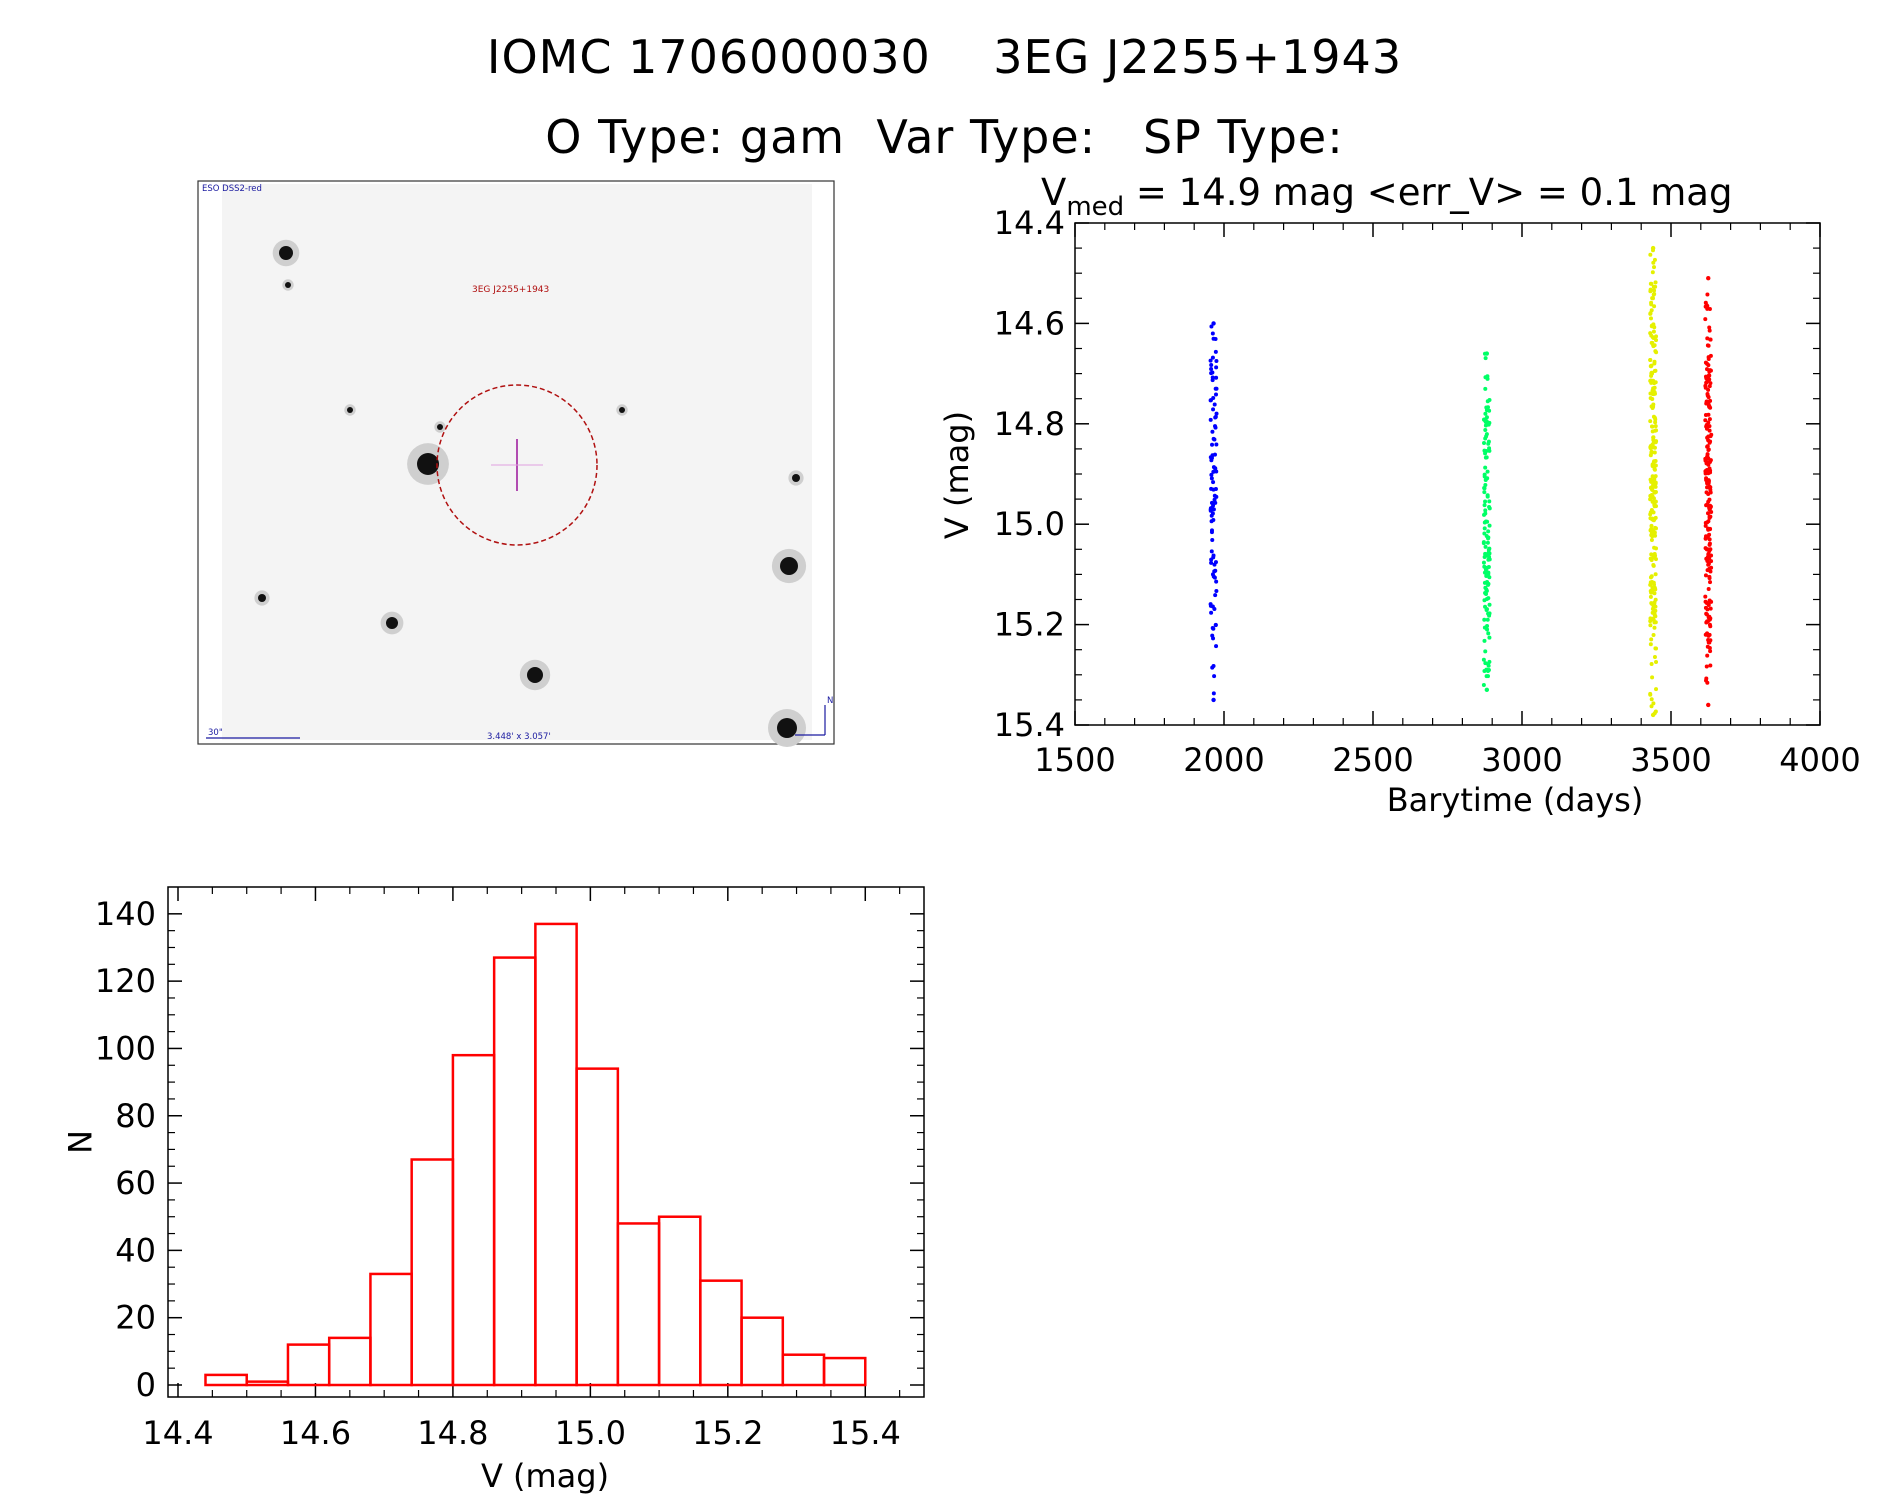 This screenshot has height=1494, width=1889. What do you see at coordinates (135, 1250) in the screenshot?
I see `hist-y-tick-label: 40` at bounding box center [135, 1250].